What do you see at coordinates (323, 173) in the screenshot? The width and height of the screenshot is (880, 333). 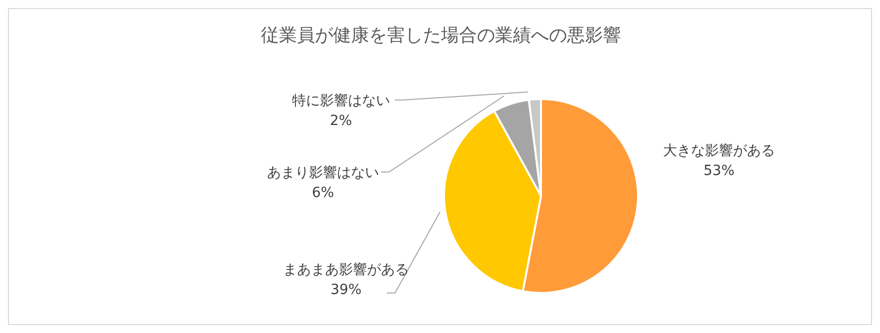 I see `slice-label: あまり影響はない` at bounding box center [323, 173].